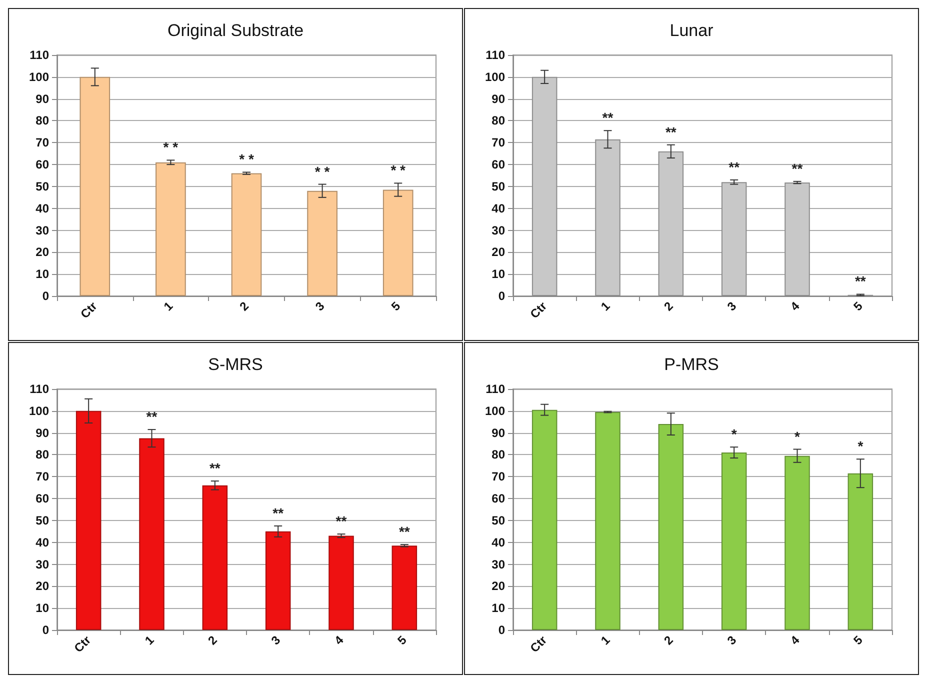  I want to click on chart-title: S-MRS, so click(235, 364).